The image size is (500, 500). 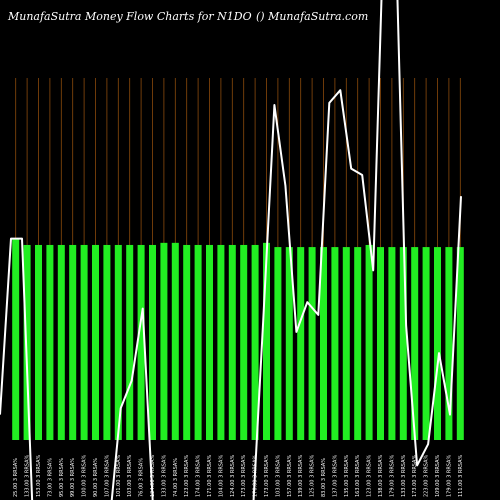 I want to click on x-tick-label: 95.00 3 RRSA%, so click(x=62, y=477).